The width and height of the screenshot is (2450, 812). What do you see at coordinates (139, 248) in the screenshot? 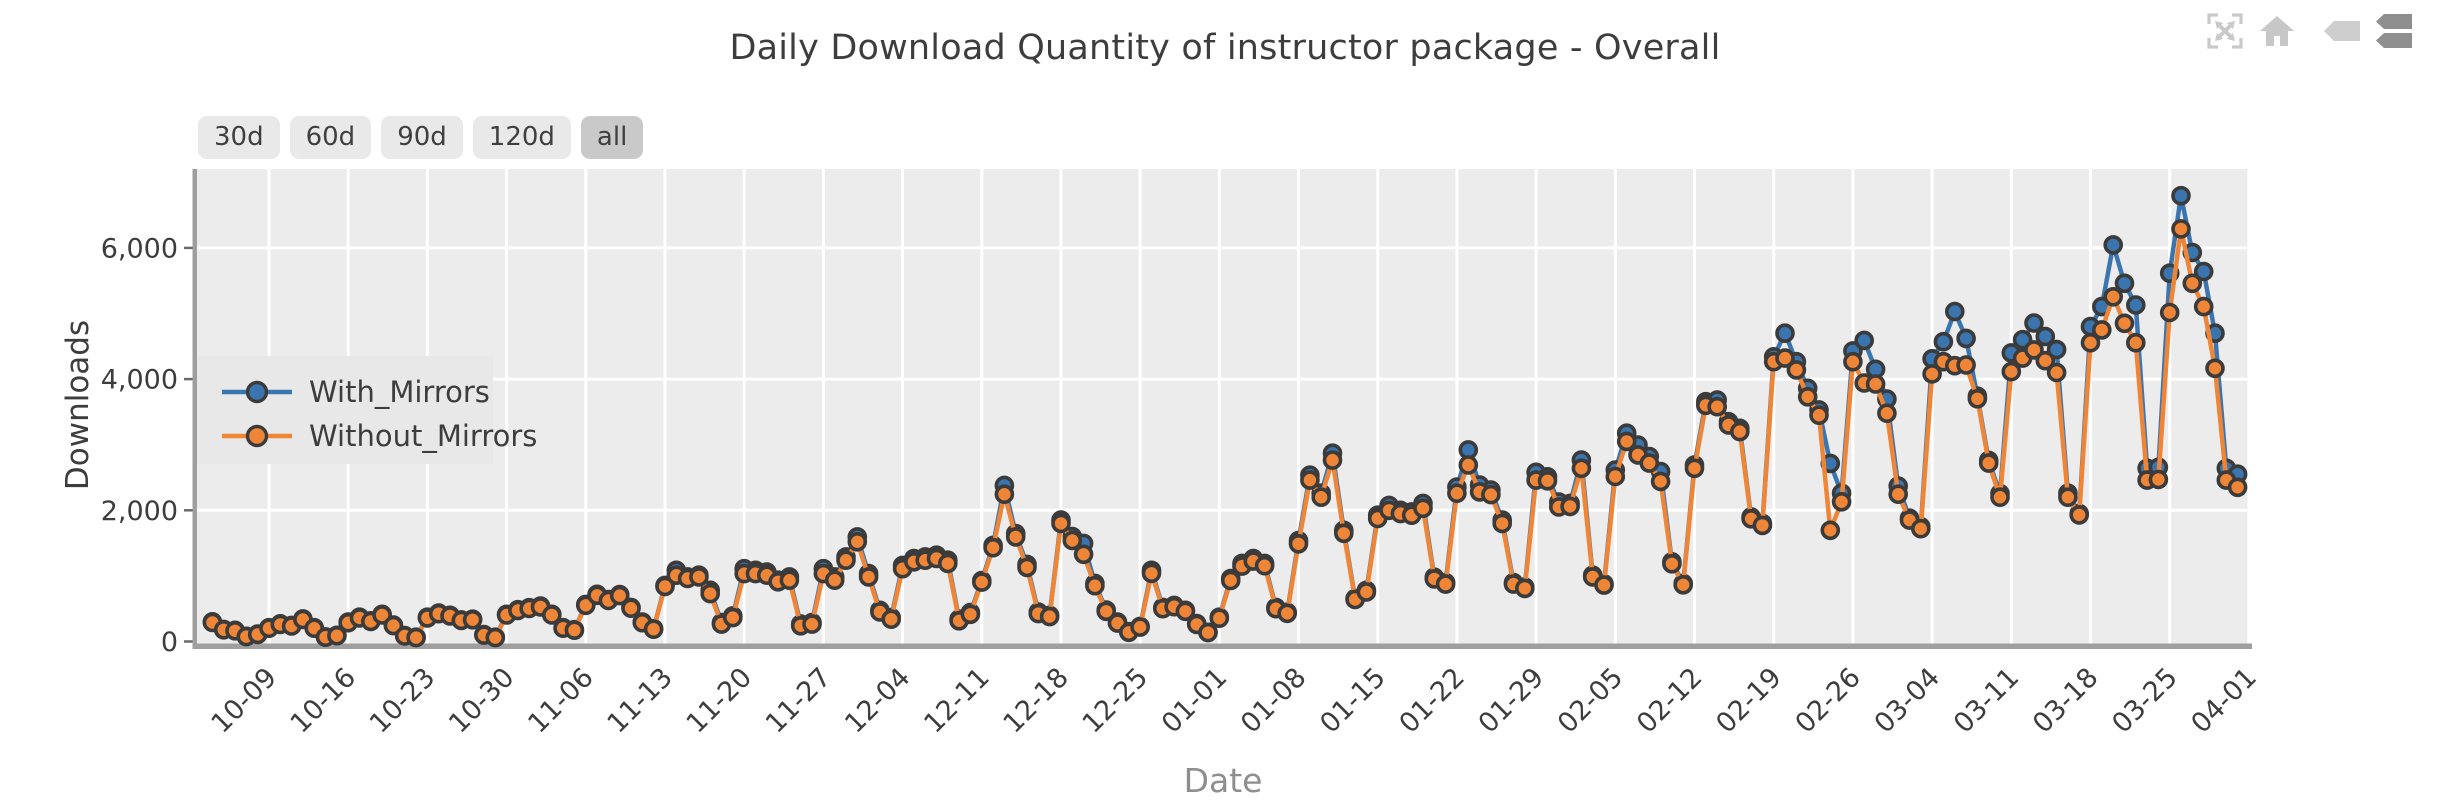
I see `y-tick-label: 6,000` at bounding box center [139, 248].